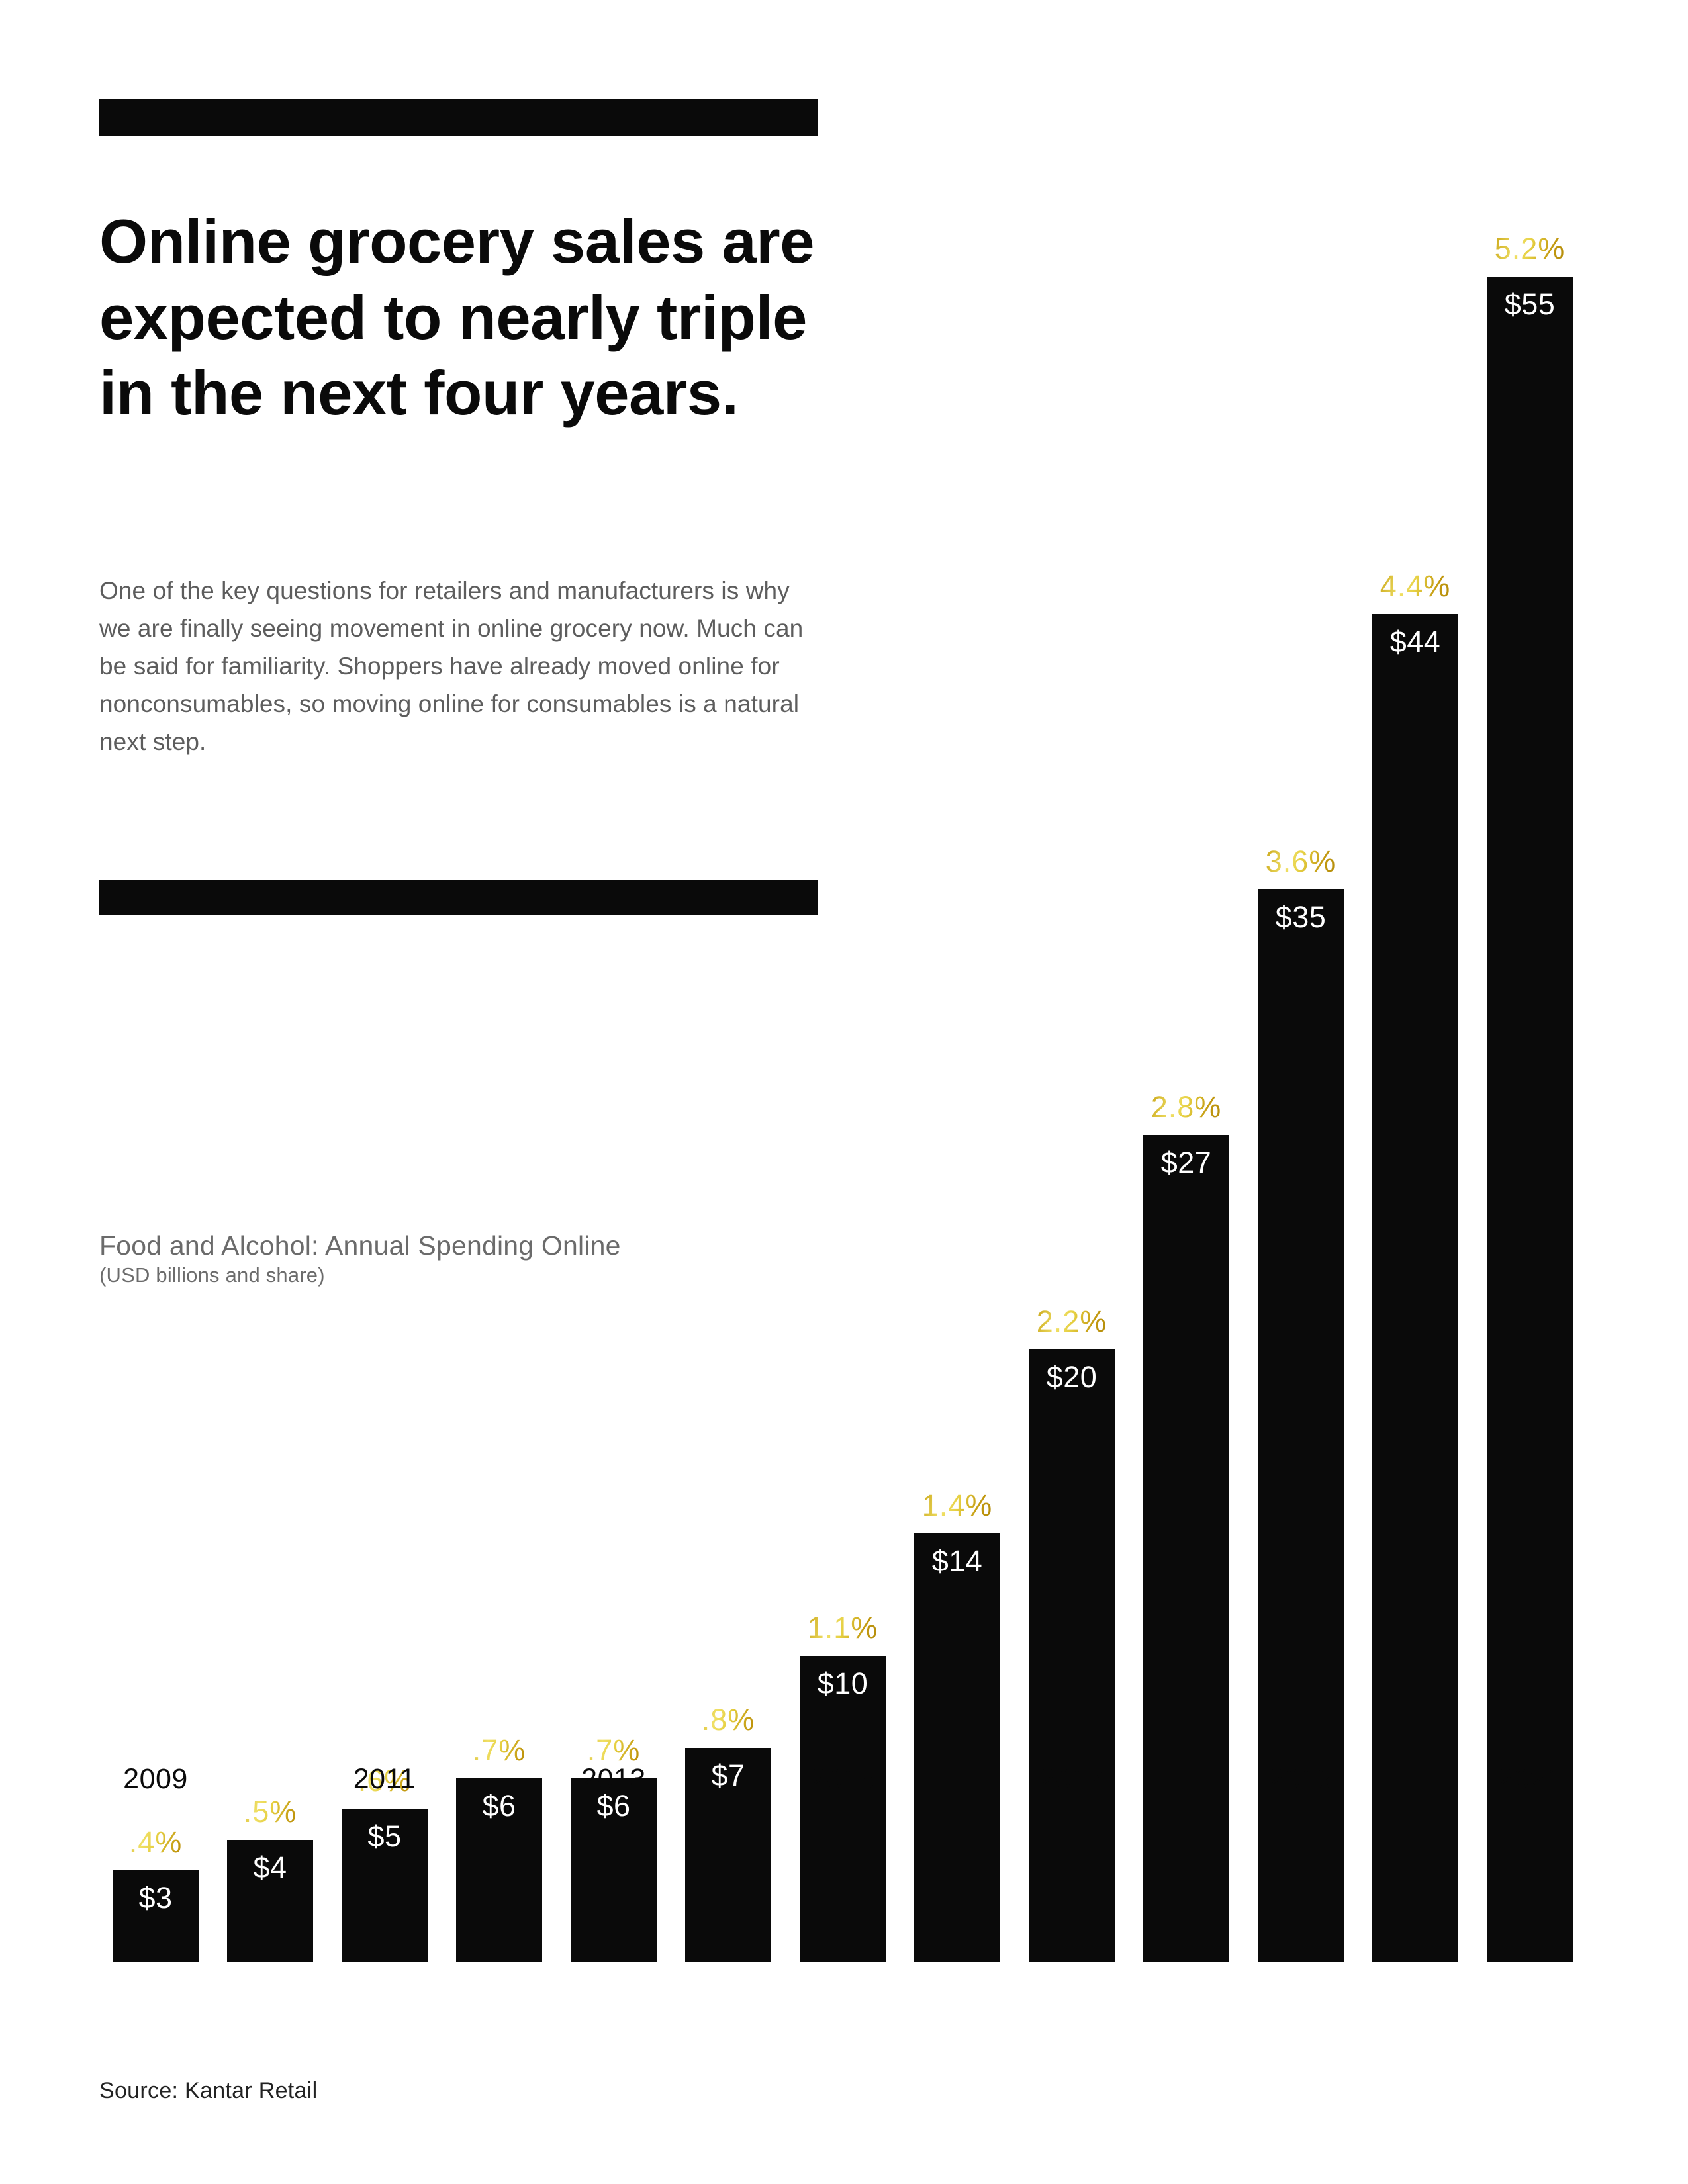  Describe the element at coordinates (270, 1812) in the screenshot. I see `bar-share-label: .5%` at that location.